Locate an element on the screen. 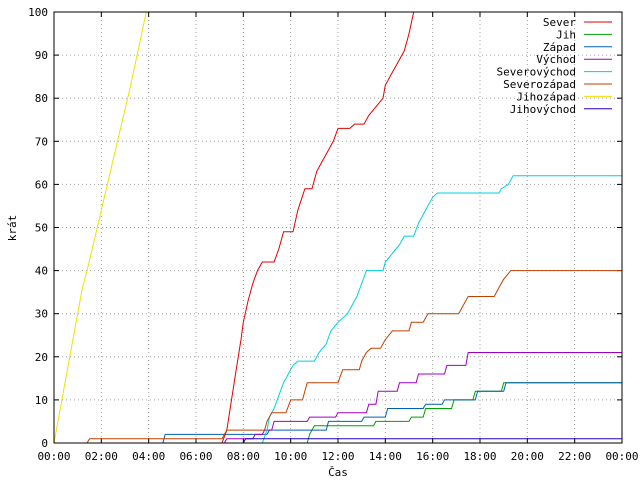 The image size is (640, 480). x-tick-label: 20:00 is located at coordinates (527, 456).